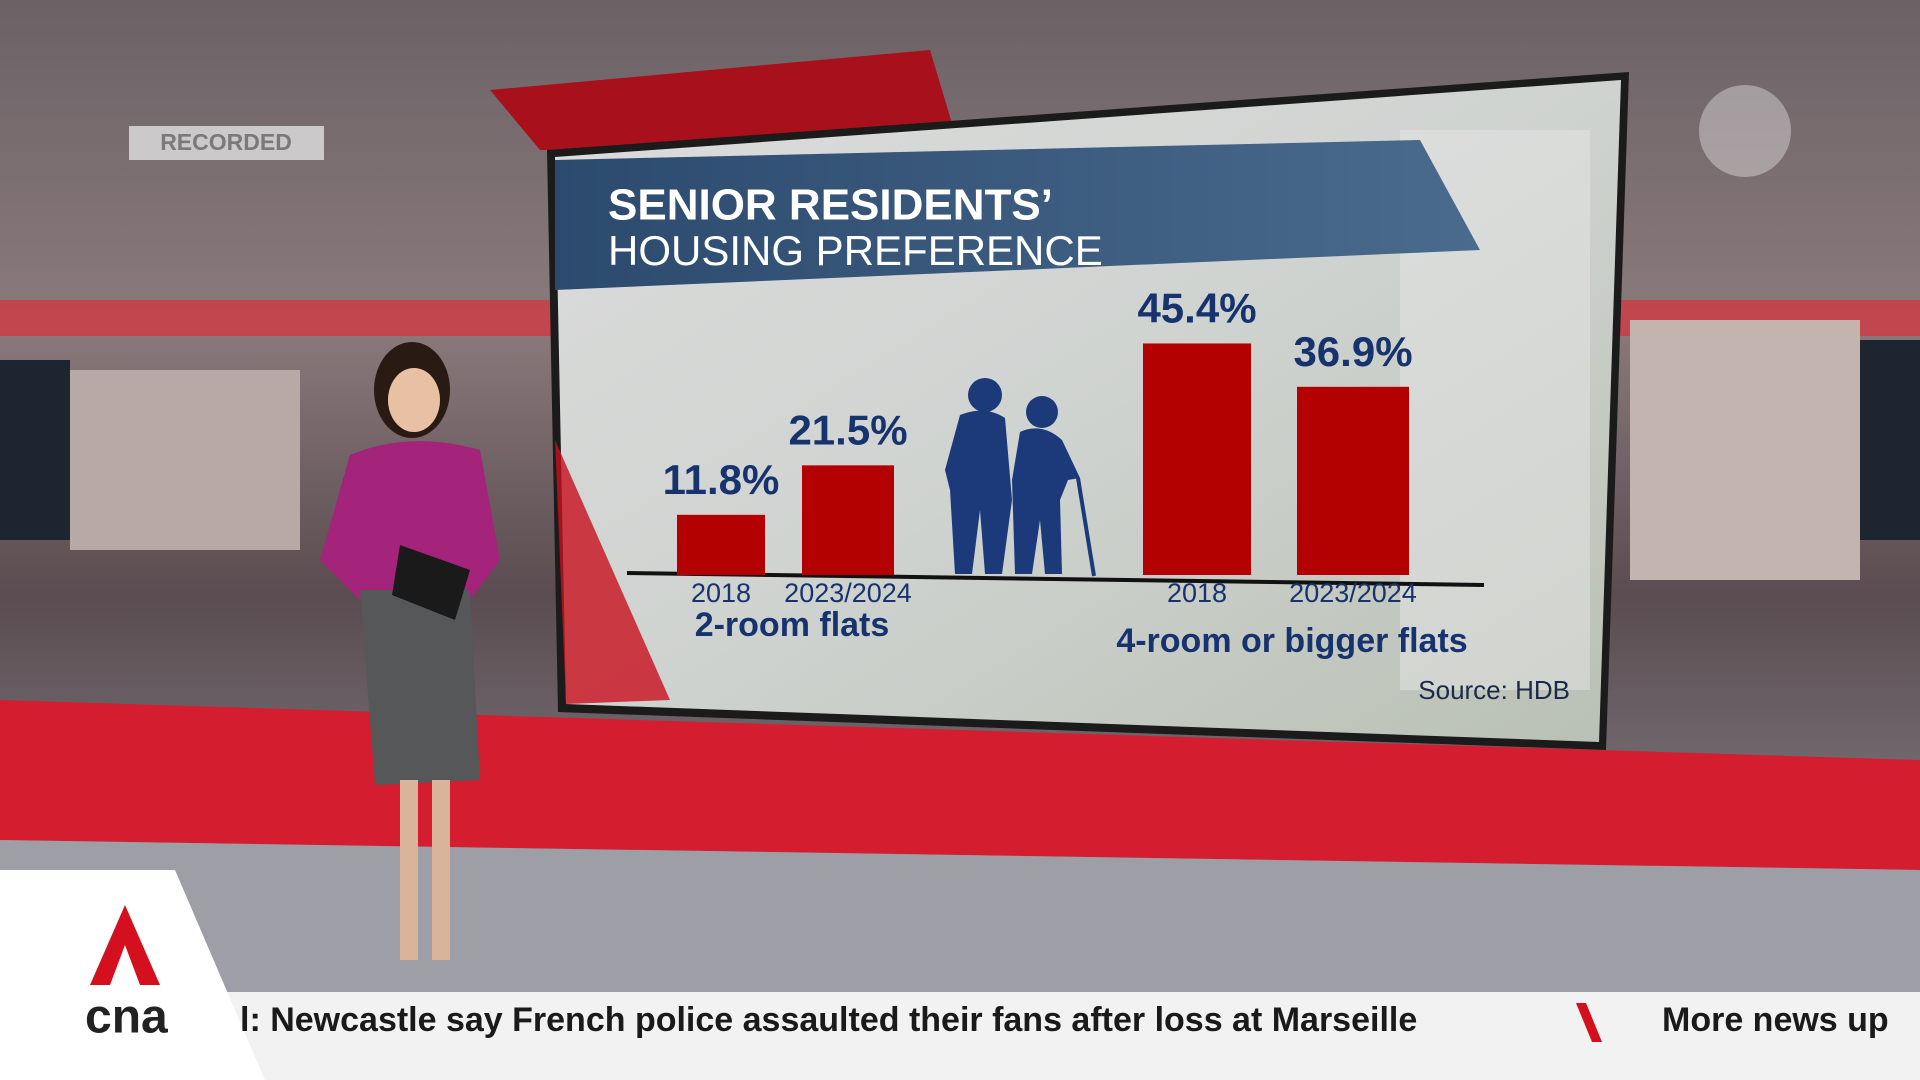  Describe the element at coordinates (1291, 641) in the screenshot. I see `group-label: 4-room or bigger flats` at that location.